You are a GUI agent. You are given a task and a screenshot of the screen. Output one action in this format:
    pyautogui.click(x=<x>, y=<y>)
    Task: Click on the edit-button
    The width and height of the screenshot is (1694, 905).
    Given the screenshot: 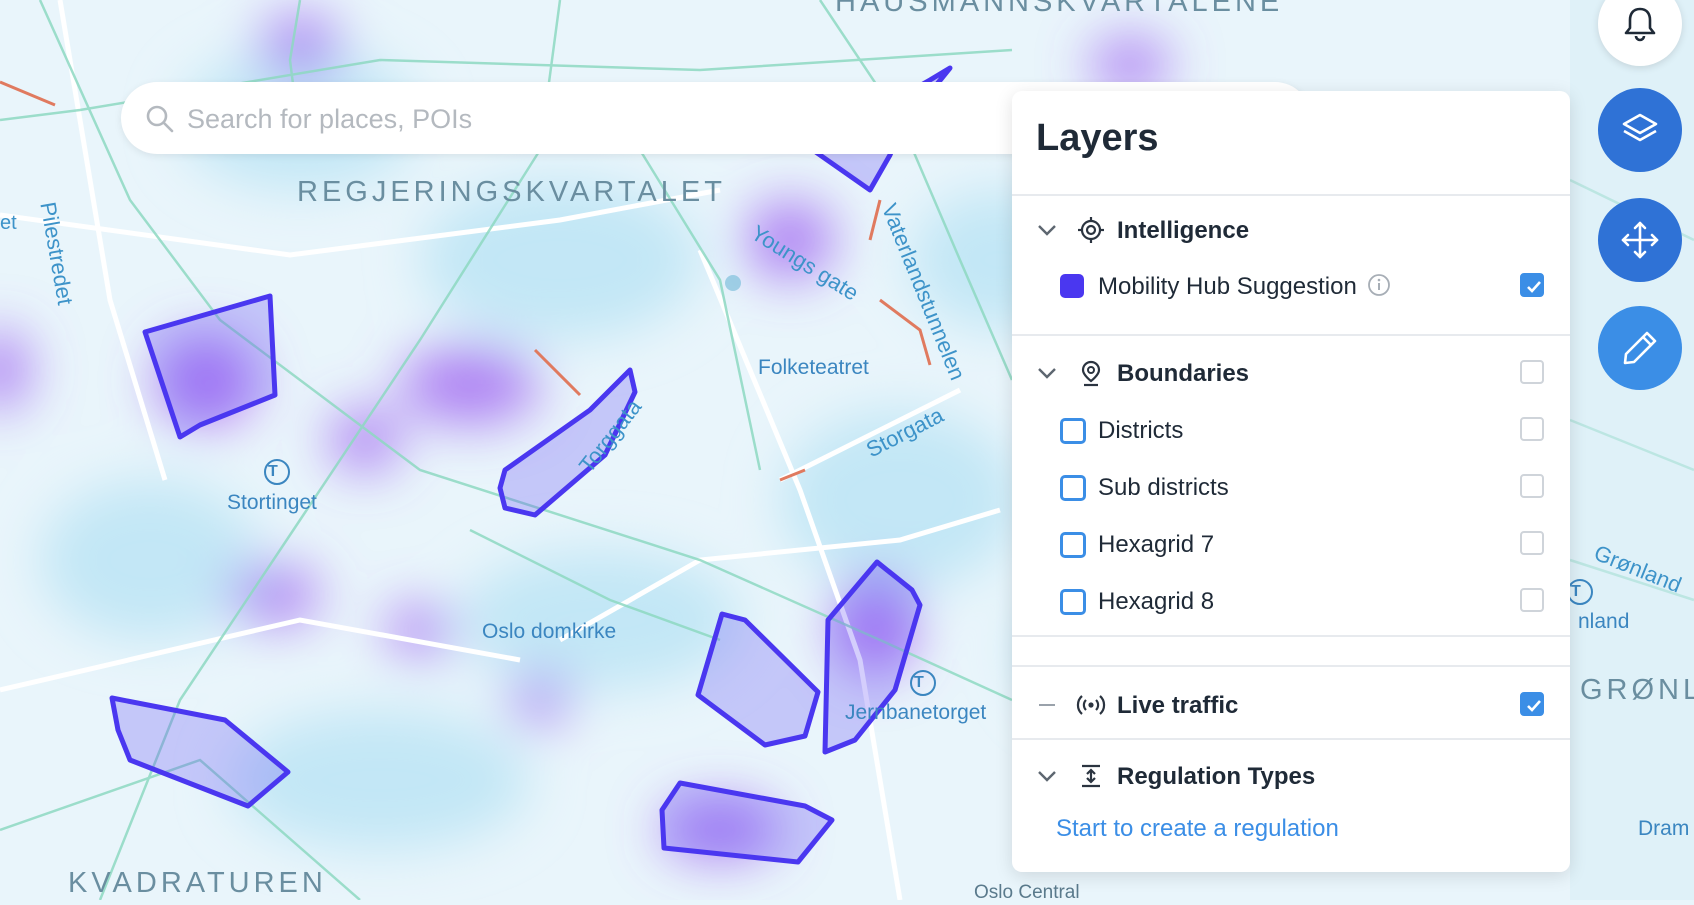 What is the action you would take?
    pyautogui.click(x=1640, y=348)
    